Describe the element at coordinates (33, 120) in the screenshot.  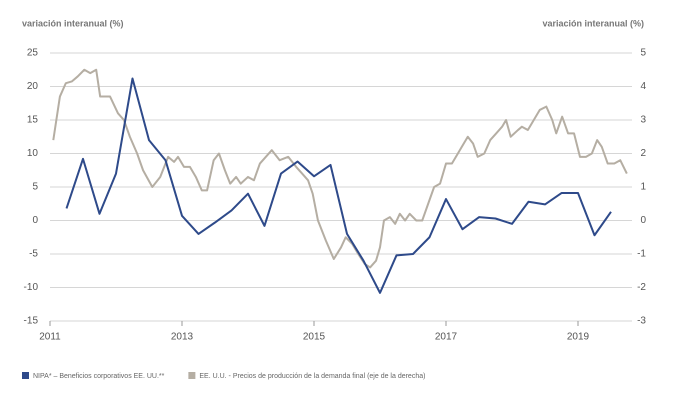
I see `y-tick-label: 15` at that location.